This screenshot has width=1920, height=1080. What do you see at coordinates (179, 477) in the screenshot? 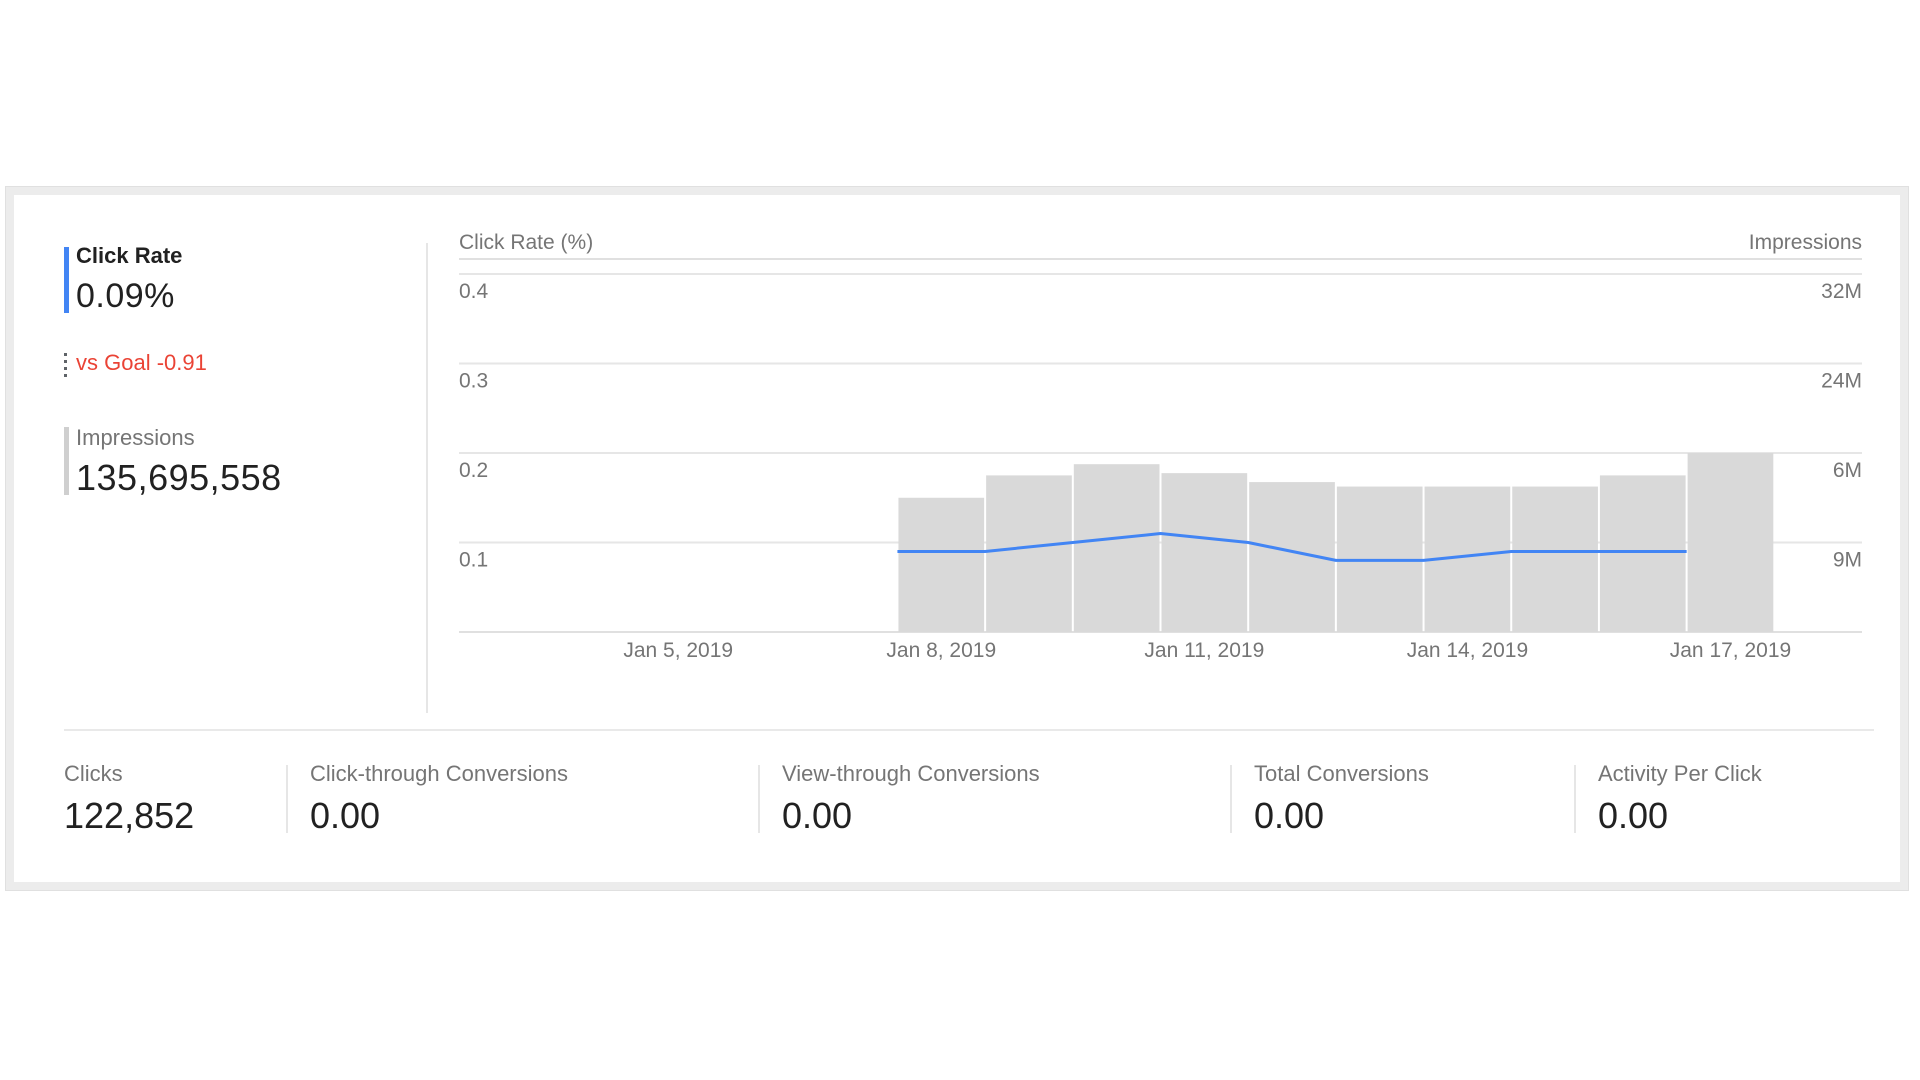
I see `impressions-value: 135,695,558` at bounding box center [179, 477].